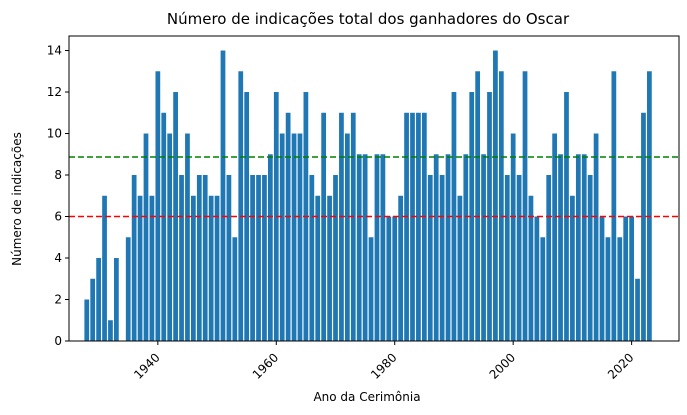  Describe the element at coordinates (54, 51) in the screenshot. I see `y-tick-label-14: 14` at that location.